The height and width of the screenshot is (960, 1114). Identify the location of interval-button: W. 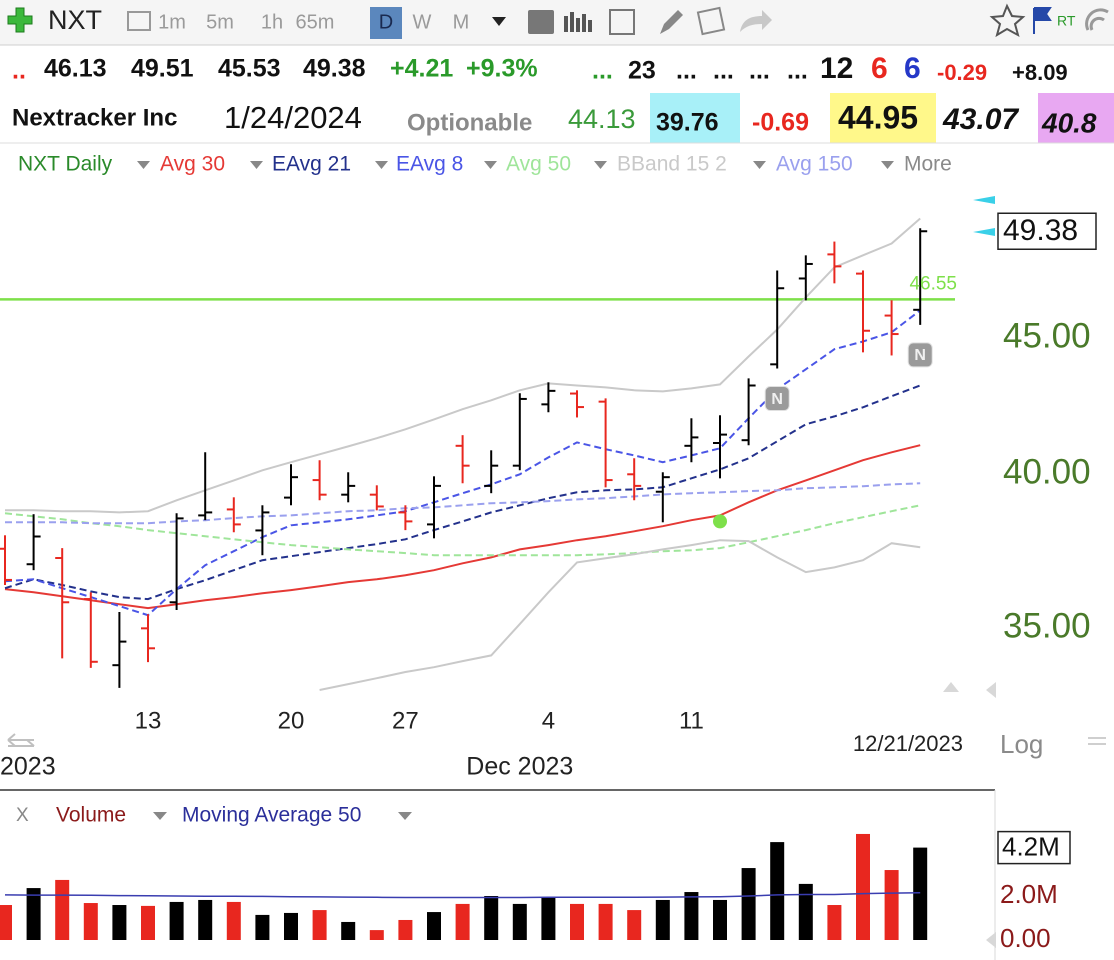
(422, 22).